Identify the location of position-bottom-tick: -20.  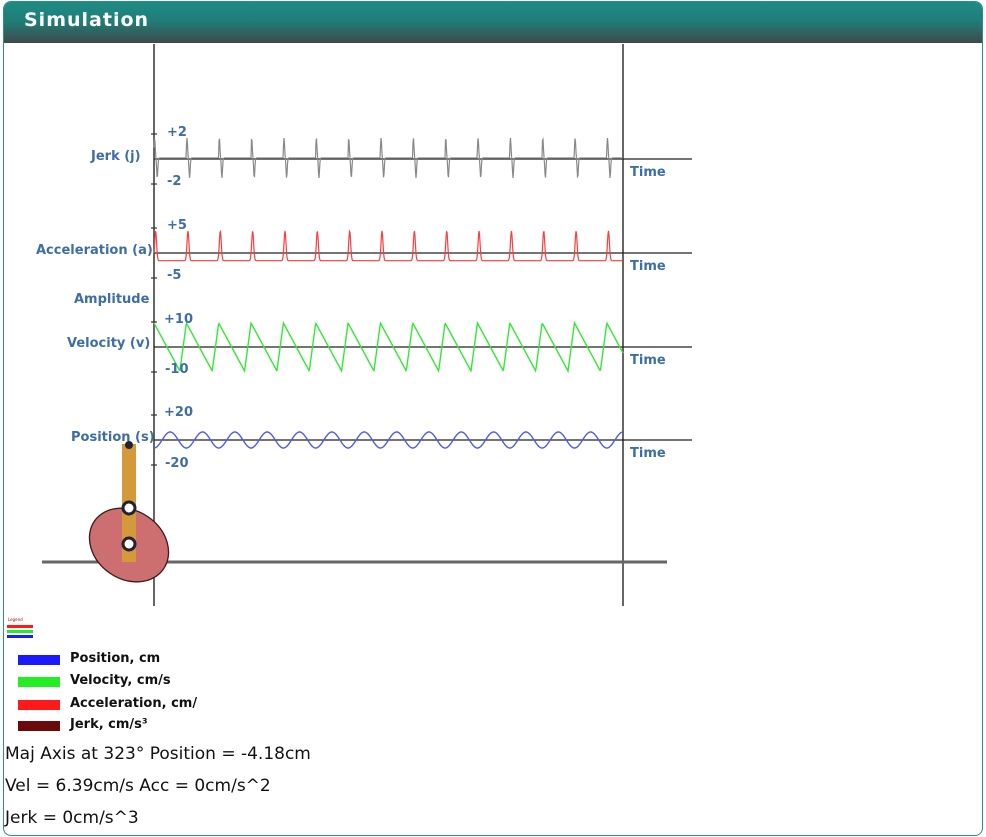
(177, 463).